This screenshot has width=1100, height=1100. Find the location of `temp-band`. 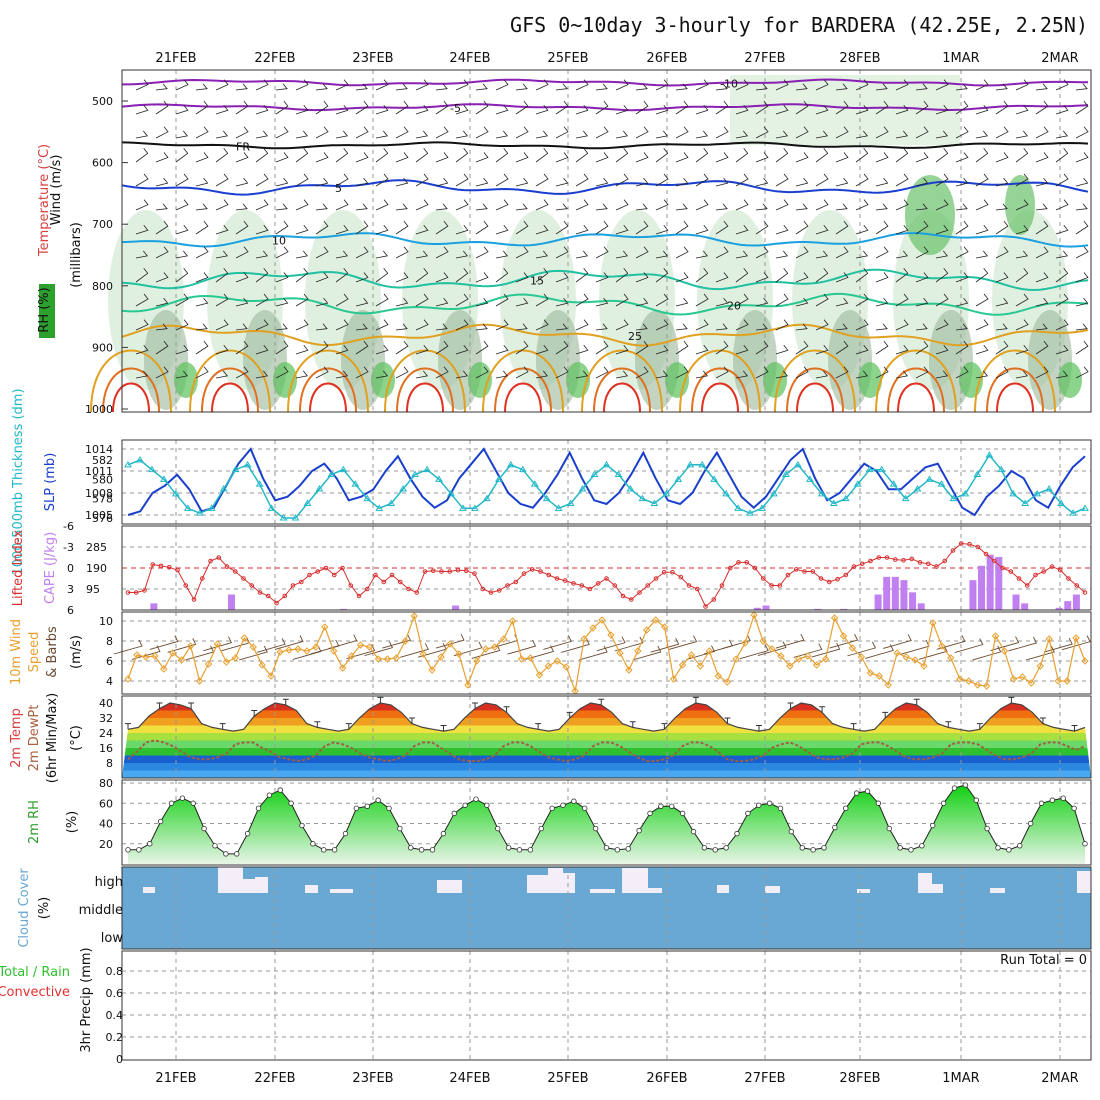

temp-band is located at coordinates (606, 744).